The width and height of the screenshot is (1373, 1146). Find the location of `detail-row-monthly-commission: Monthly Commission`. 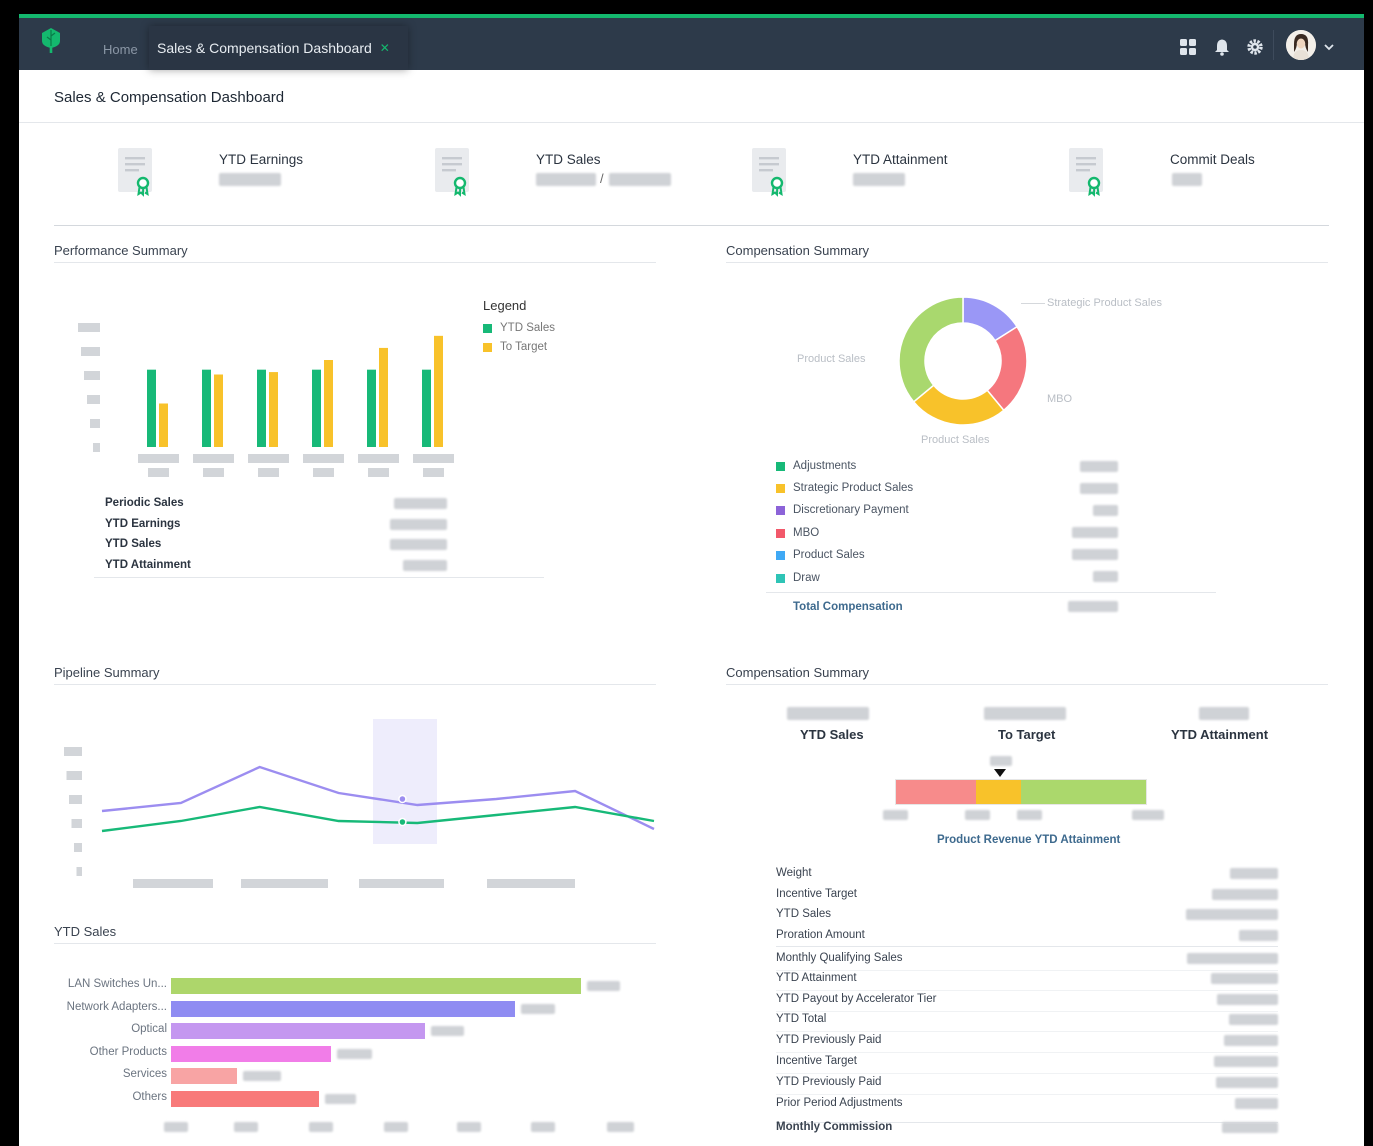

detail-row-monthly-commission: Monthly Commission is located at coordinates (1027, 1131).